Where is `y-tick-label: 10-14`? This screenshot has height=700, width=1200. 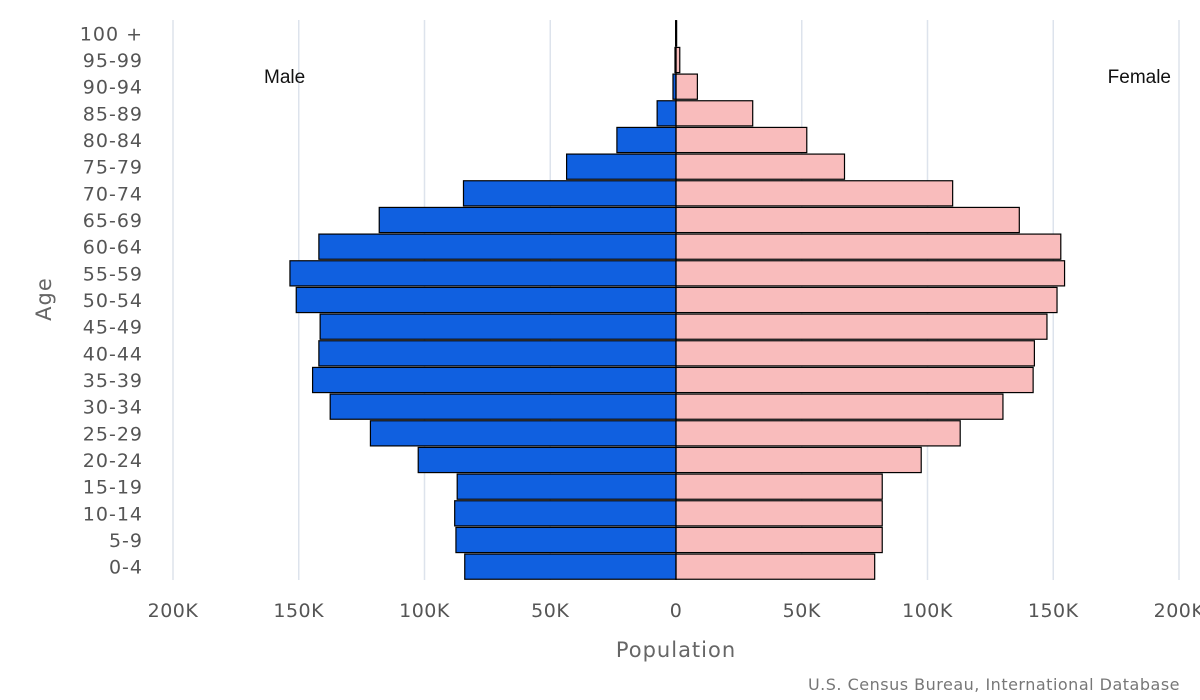 y-tick-label: 10-14 is located at coordinates (113, 514).